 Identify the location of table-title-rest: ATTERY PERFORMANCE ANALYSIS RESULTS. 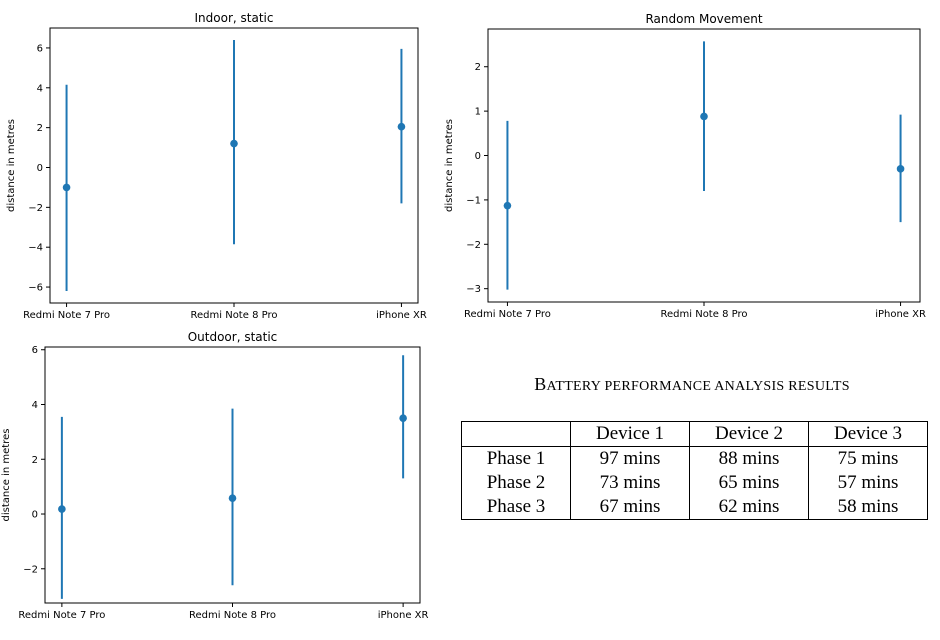
(698, 386).